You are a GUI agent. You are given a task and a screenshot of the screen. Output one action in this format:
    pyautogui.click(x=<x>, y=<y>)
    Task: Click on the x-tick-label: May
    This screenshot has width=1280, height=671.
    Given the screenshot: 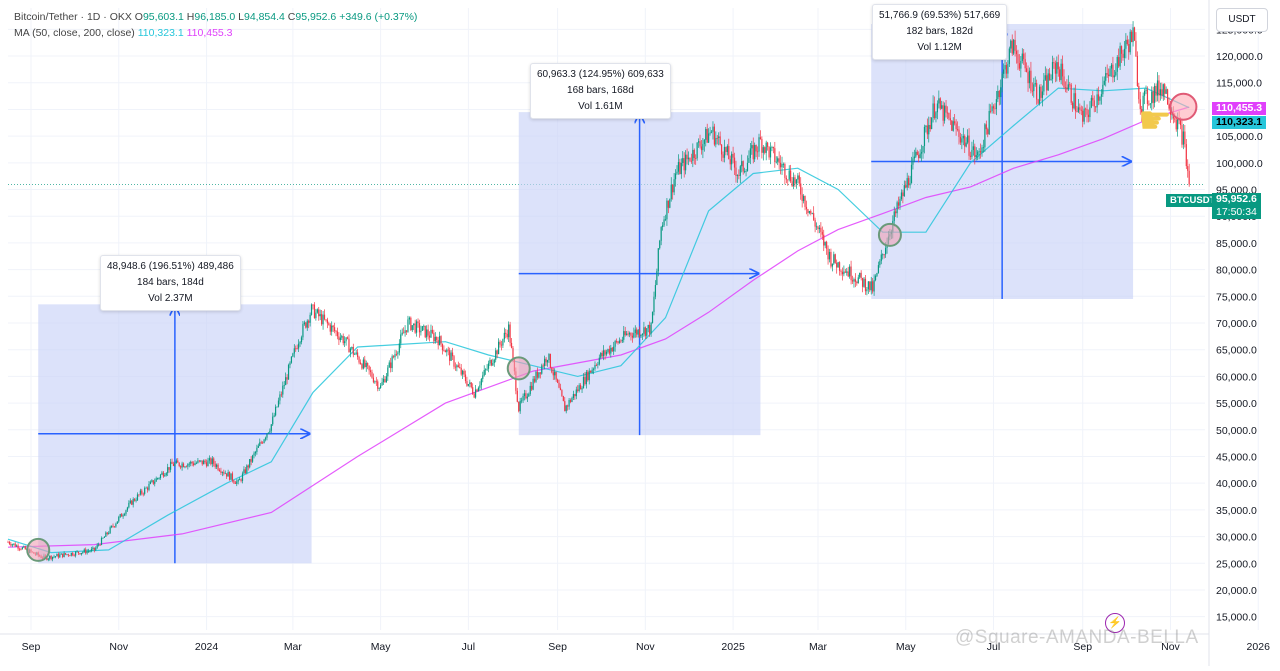 What is the action you would take?
    pyautogui.click(x=906, y=647)
    